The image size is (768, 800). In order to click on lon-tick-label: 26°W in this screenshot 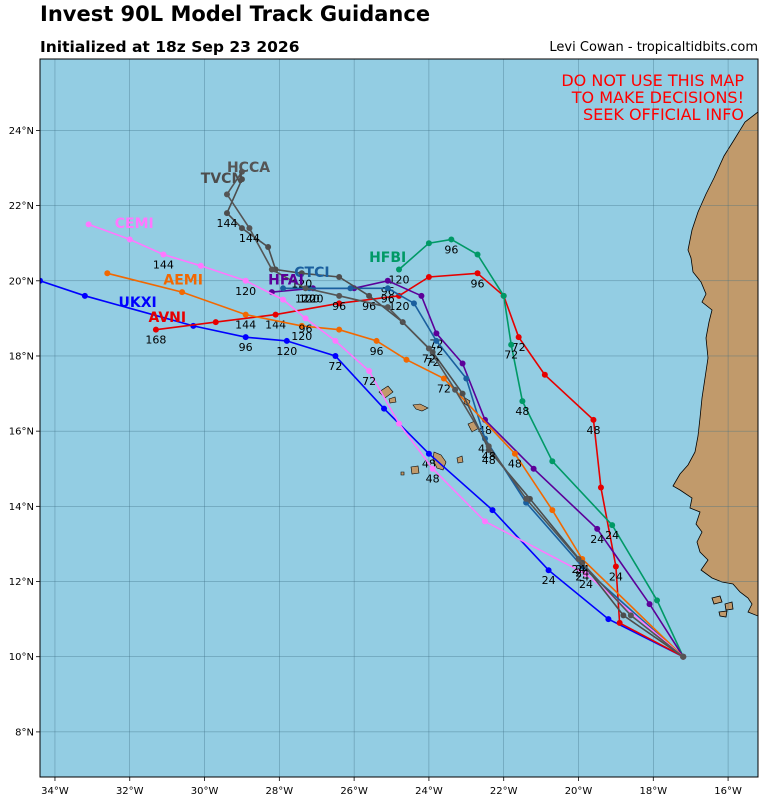, I will do `click(354, 791)`.